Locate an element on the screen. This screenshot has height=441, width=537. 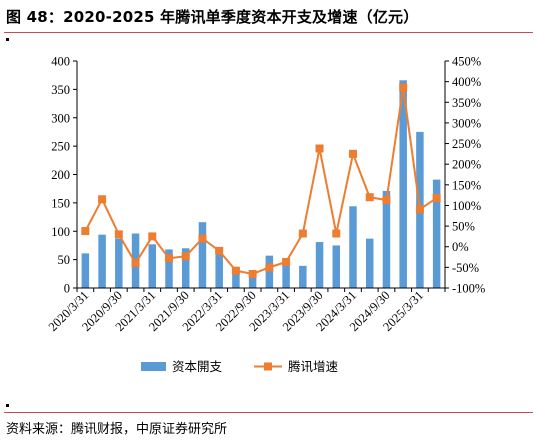
growth-marker-2023/12/31 is located at coordinates (336, 233).